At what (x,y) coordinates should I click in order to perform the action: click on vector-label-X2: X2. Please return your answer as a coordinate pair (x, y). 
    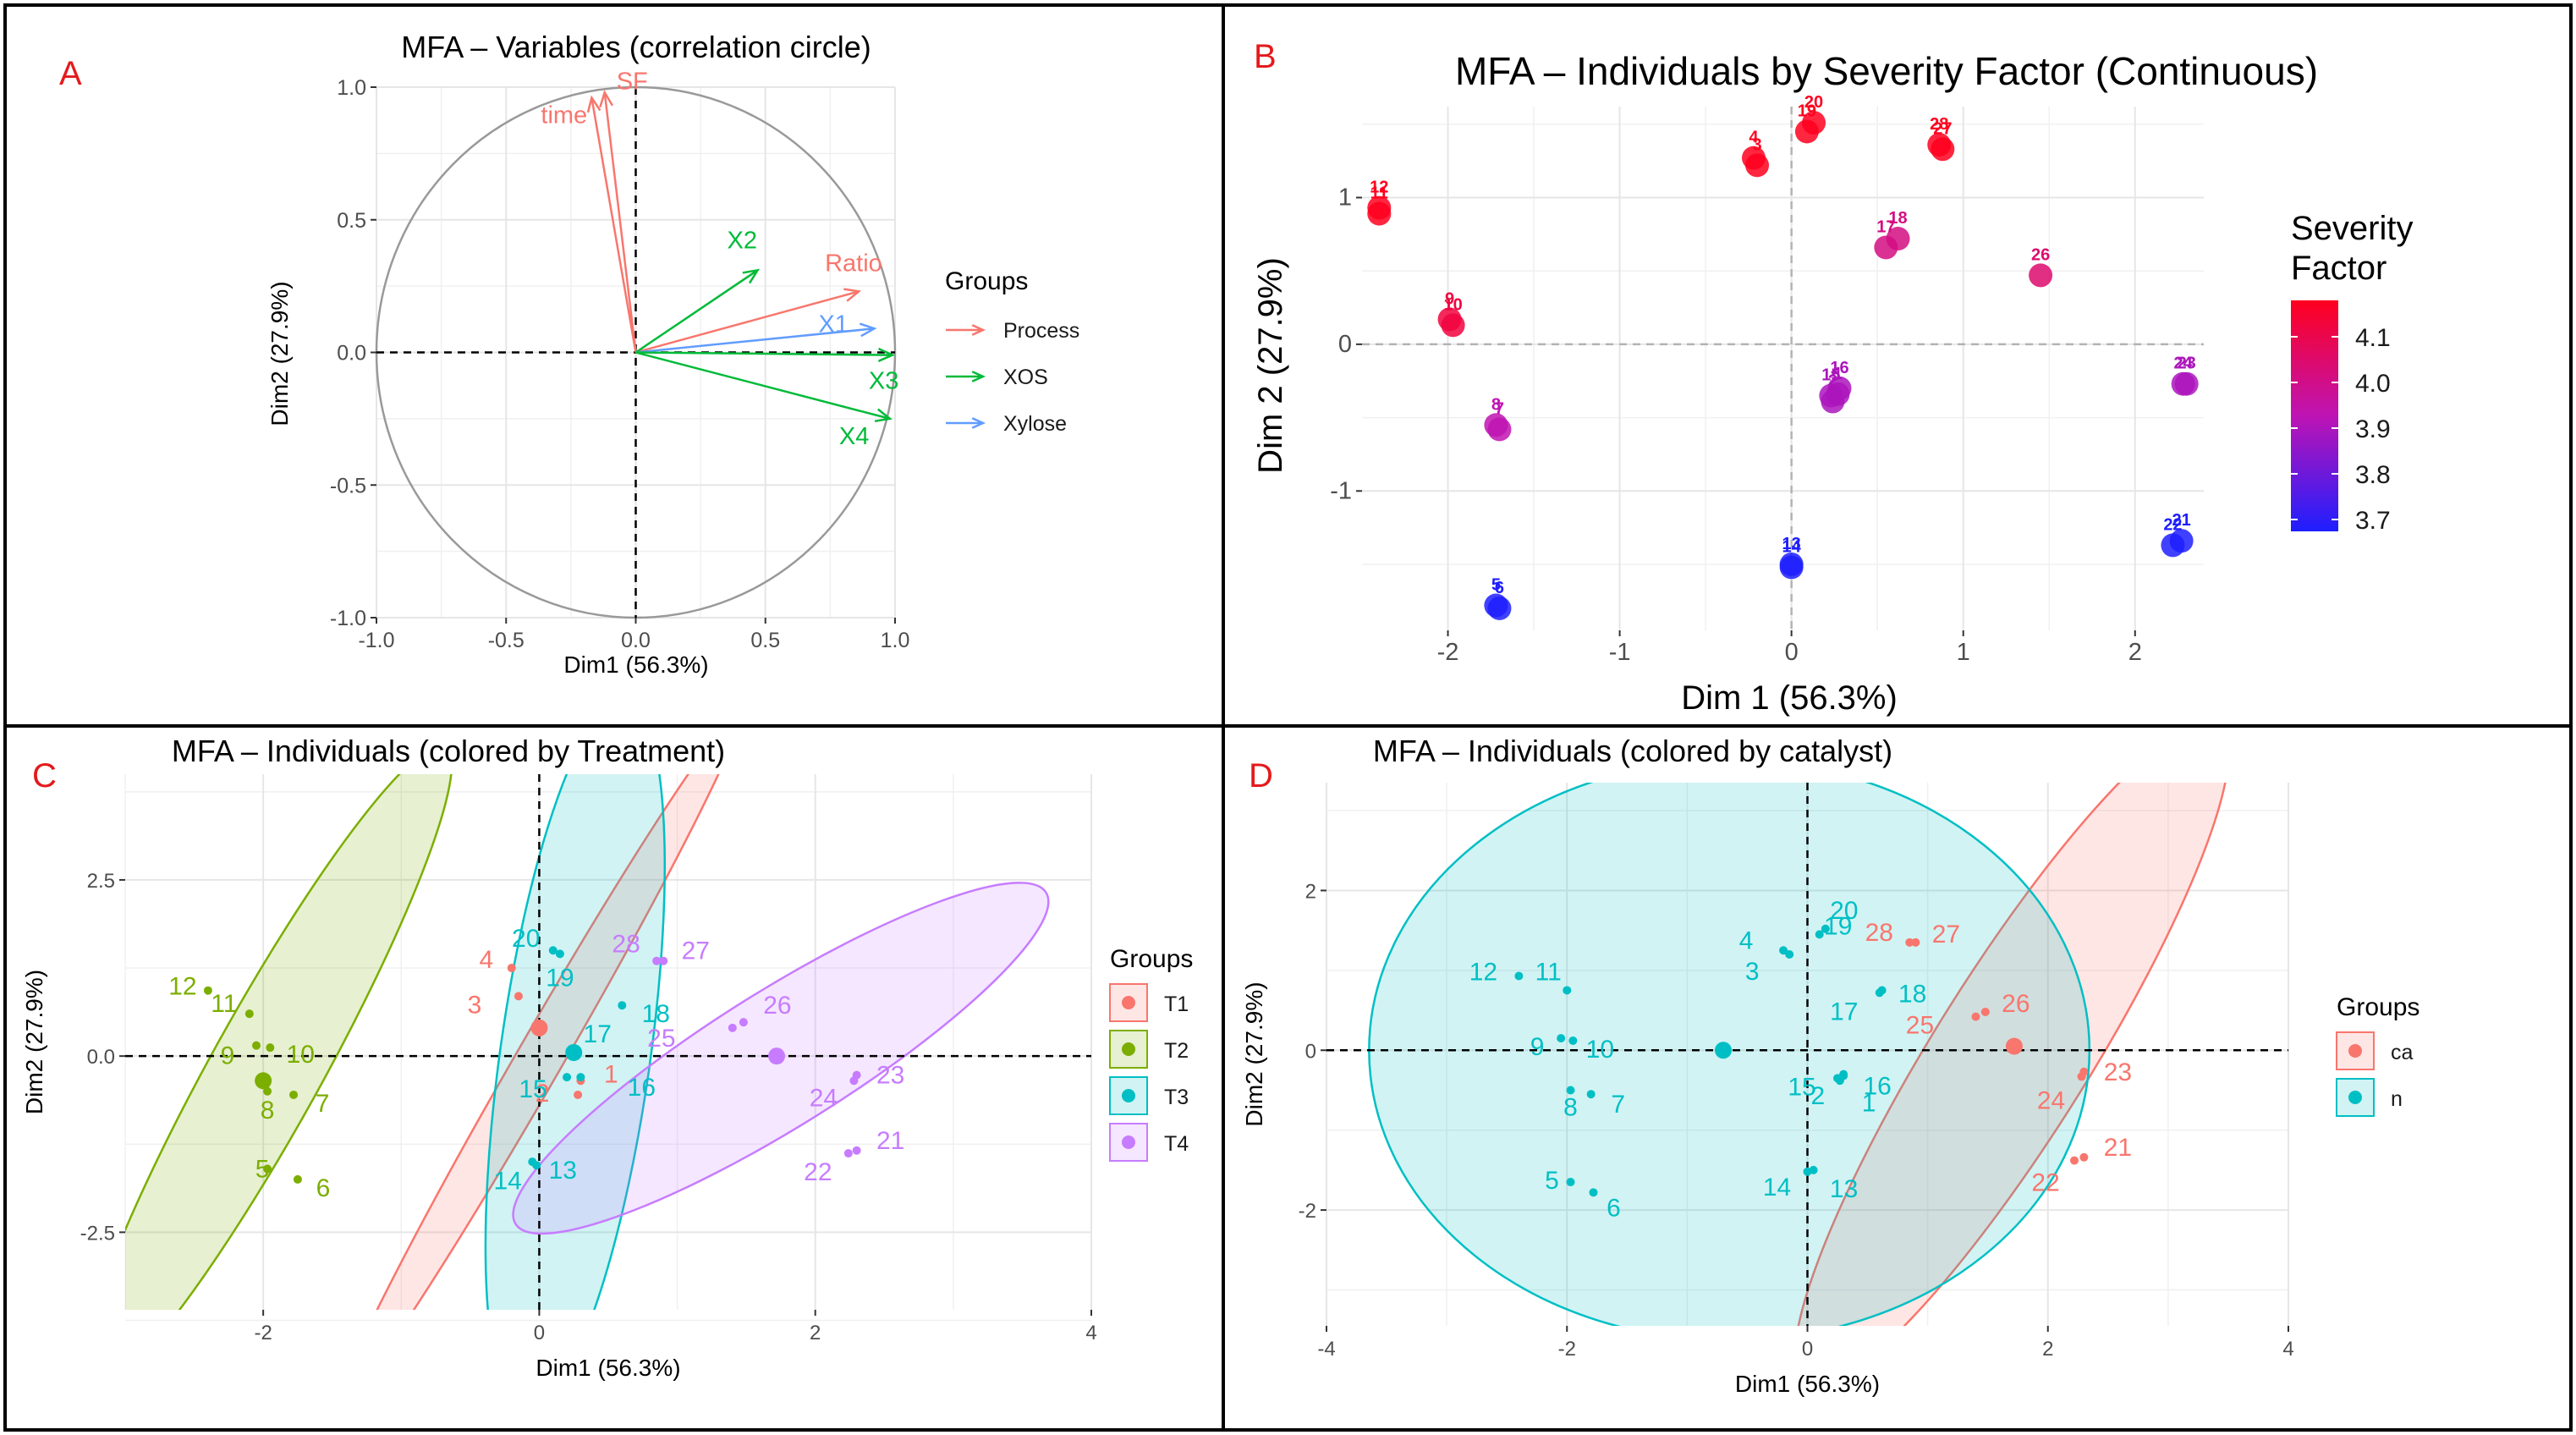
    Looking at the image, I should click on (742, 240).